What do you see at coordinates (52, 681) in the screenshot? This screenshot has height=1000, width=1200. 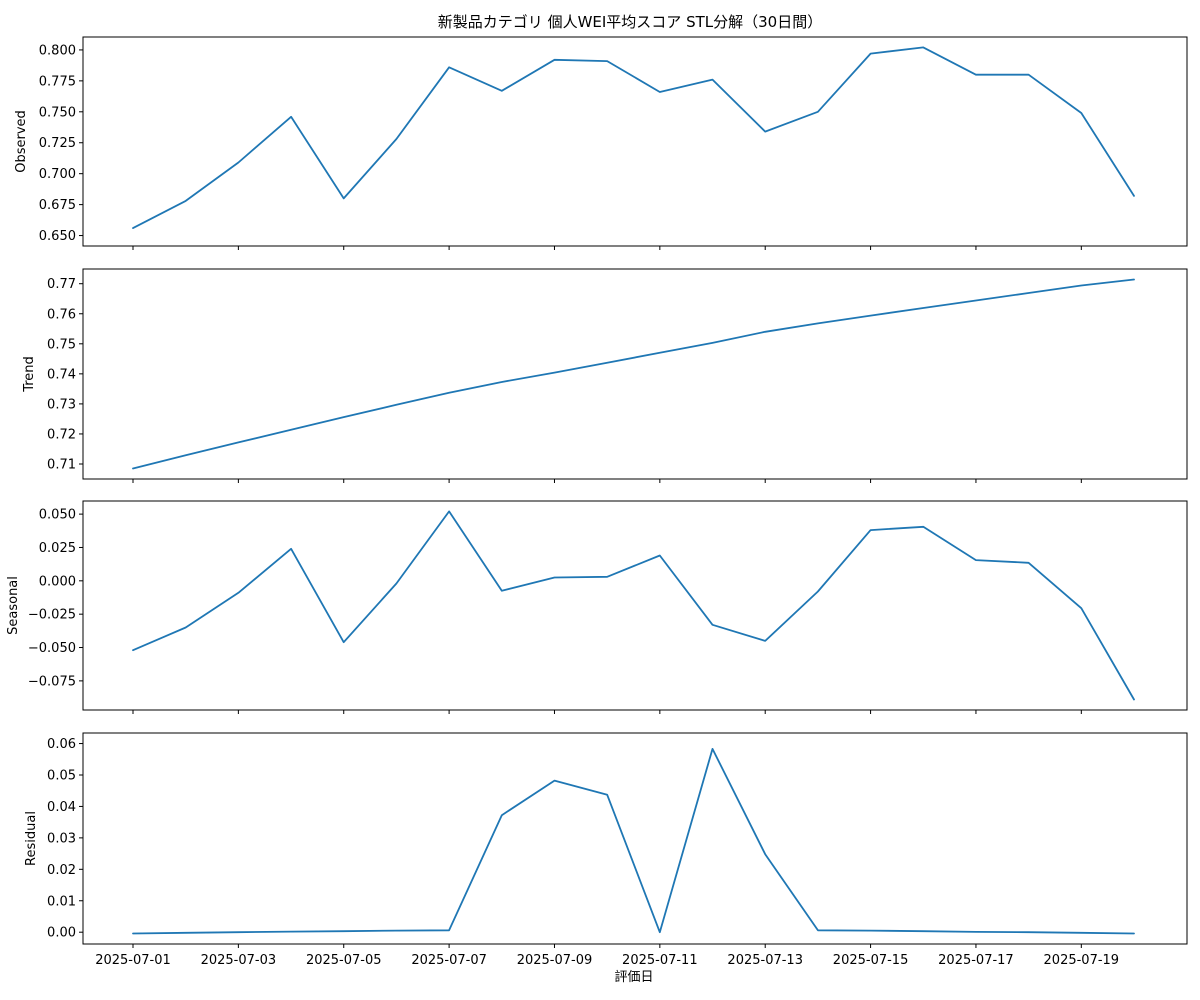 I see `y-tick-label: −0.075` at bounding box center [52, 681].